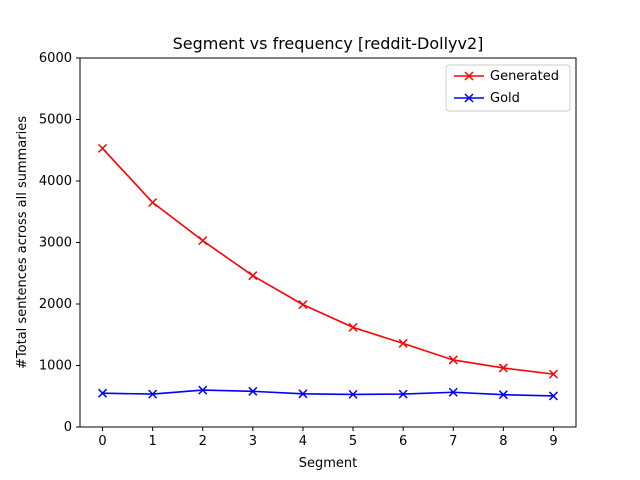 The height and width of the screenshot is (480, 640). I want to click on y-tick-label: 2000, so click(55, 304).